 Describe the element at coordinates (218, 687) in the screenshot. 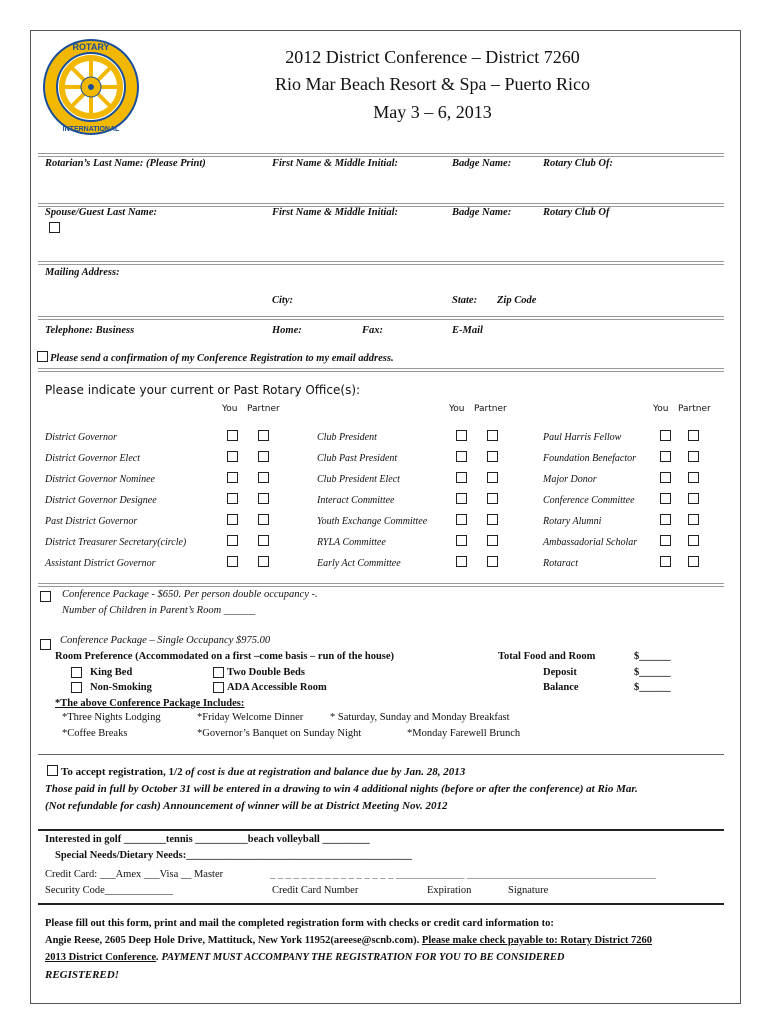

I see `ada-checkbox` at that location.